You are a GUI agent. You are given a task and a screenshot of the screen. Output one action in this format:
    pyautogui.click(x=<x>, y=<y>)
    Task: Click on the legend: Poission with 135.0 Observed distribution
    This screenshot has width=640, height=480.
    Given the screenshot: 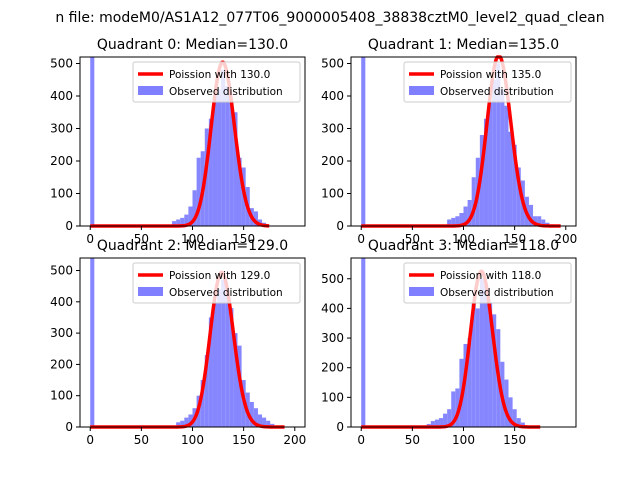 What is the action you would take?
    pyautogui.click(x=487, y=82)
    